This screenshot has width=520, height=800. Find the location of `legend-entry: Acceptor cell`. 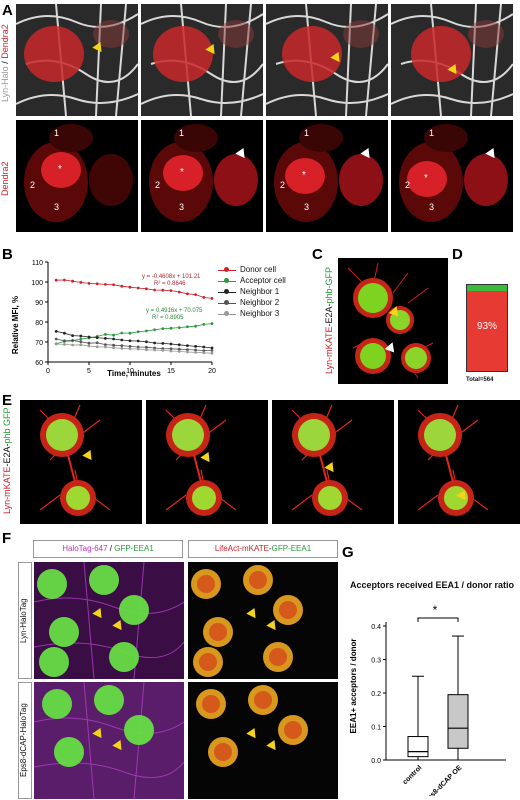

legend-entry: Acceptor cell is located at coordinates (268, 280).